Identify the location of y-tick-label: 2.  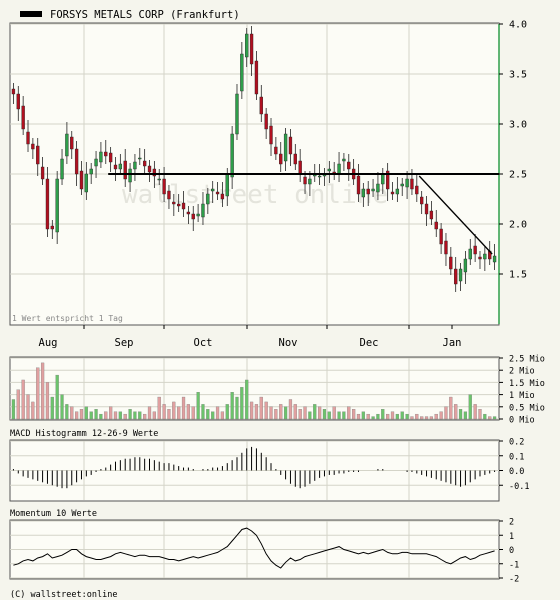
(511, 523).